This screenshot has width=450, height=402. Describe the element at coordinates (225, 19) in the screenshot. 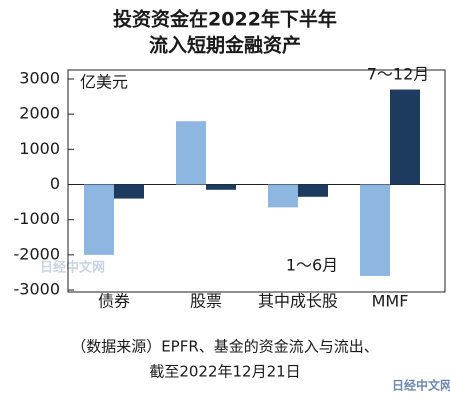

I see `chart-title: 投资资金在2022年下半年` at that location.